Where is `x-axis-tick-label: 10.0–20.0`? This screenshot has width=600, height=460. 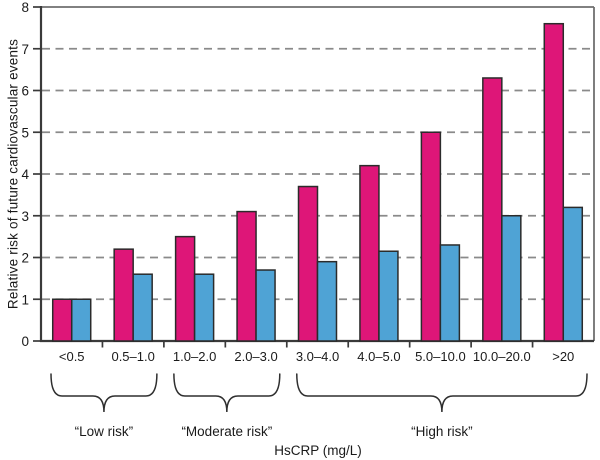
x-axis-tick-label: 10.0–20.0 is located at coordinates (502, 356).